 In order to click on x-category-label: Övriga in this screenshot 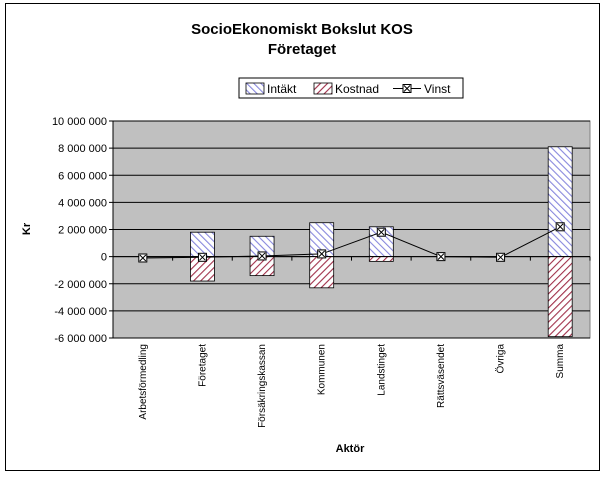, I will do `click(501, 359)`.